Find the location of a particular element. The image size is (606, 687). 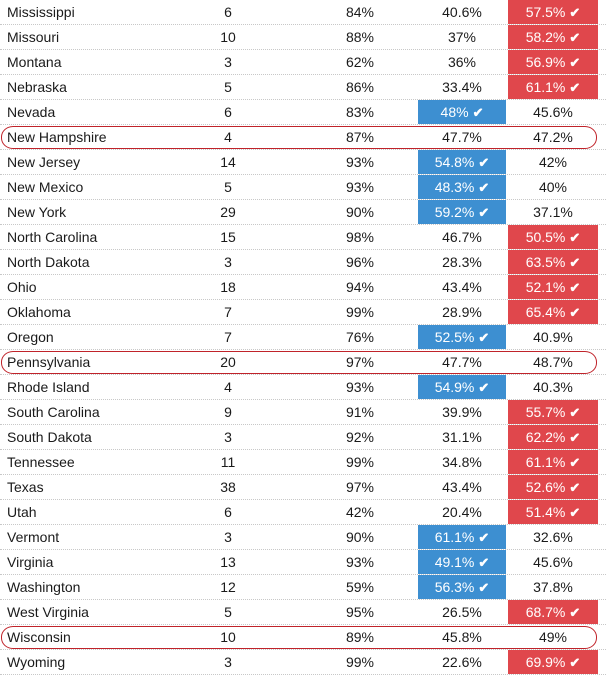

reporting-percent: 91% is located at coordinates (360, 412).